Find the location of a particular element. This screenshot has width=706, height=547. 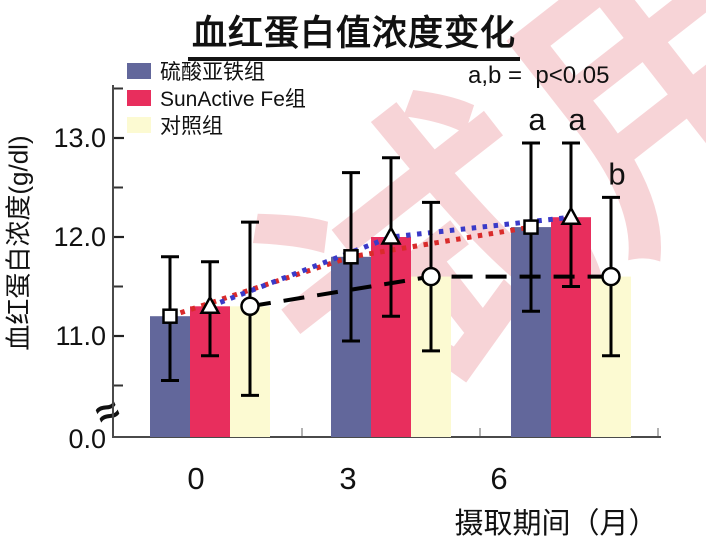

significance-note: a,b = p<0.05 is located at coordinates (539, 75).